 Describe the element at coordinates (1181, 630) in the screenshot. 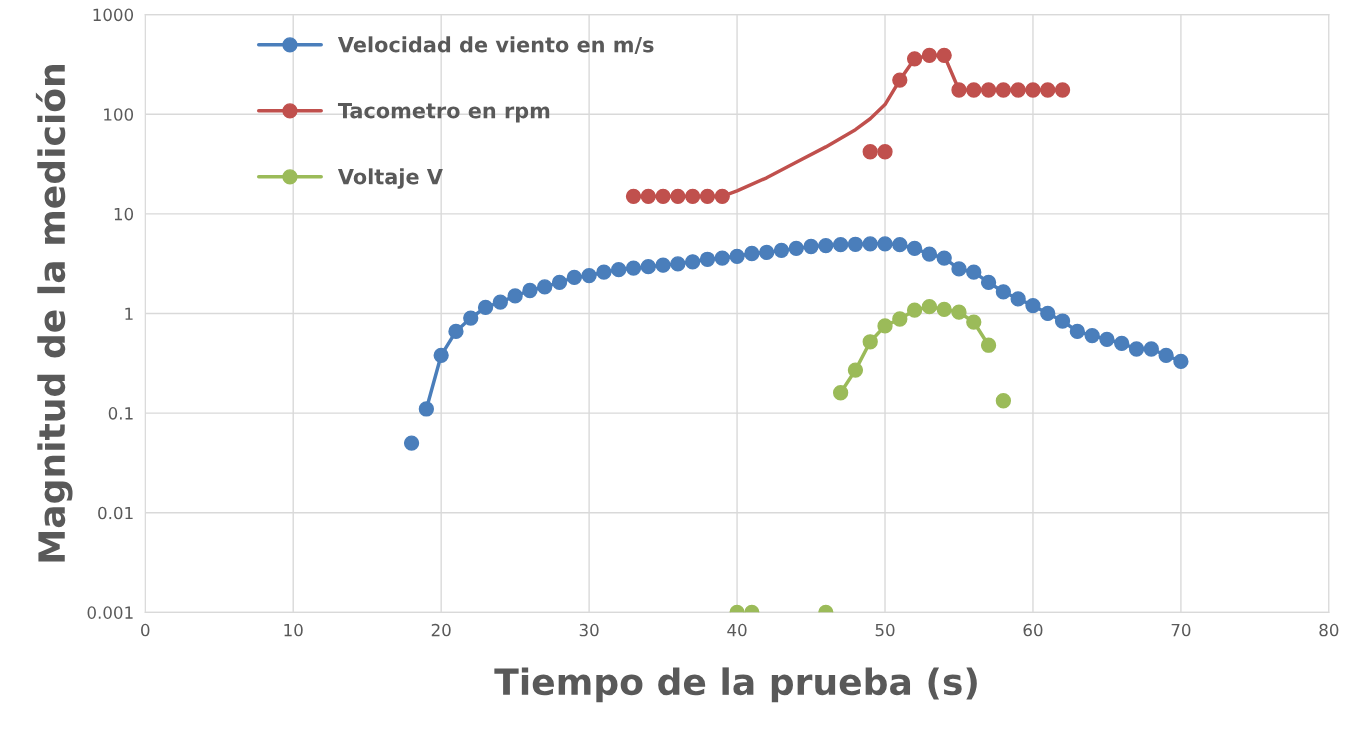

I see `x-tick-label: 70` at that location.